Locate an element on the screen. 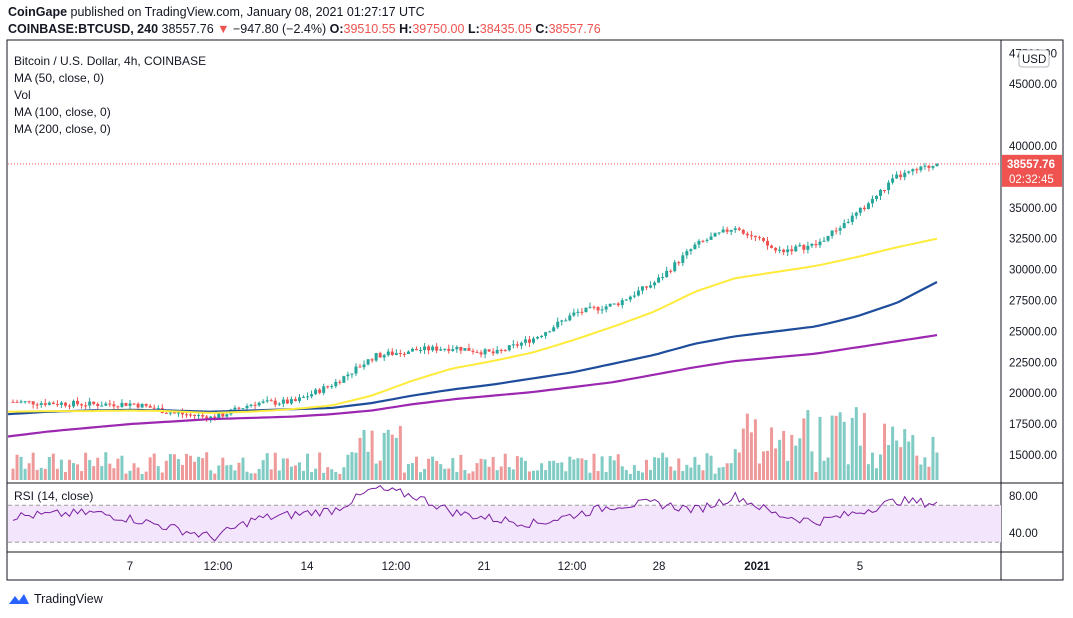  time-tick-label: 28 is located at coordinates (659, 567).